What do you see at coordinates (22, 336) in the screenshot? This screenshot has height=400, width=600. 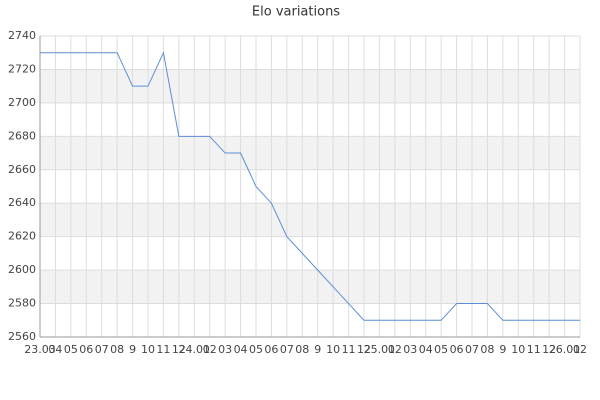 I see `y-tick-label: 2560` at bounding box center [22, 336].